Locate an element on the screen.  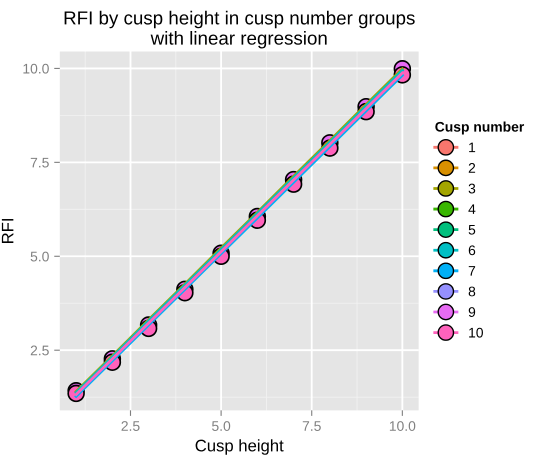
legend-label: 9 is located at coordinates (472, 312).